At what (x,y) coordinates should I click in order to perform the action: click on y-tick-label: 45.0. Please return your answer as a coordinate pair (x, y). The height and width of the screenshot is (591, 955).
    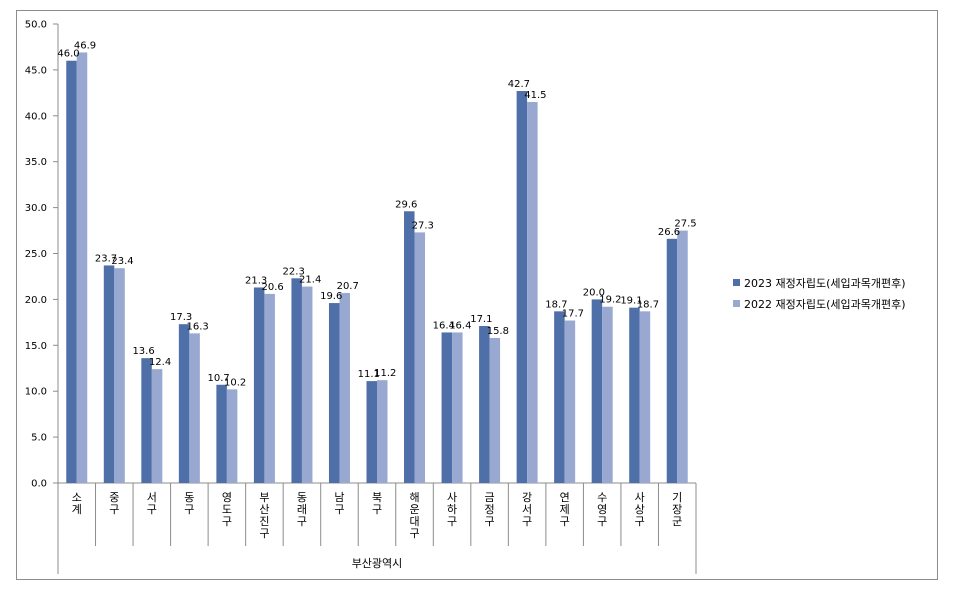
    Looking at the image, I should click on (36, 70).